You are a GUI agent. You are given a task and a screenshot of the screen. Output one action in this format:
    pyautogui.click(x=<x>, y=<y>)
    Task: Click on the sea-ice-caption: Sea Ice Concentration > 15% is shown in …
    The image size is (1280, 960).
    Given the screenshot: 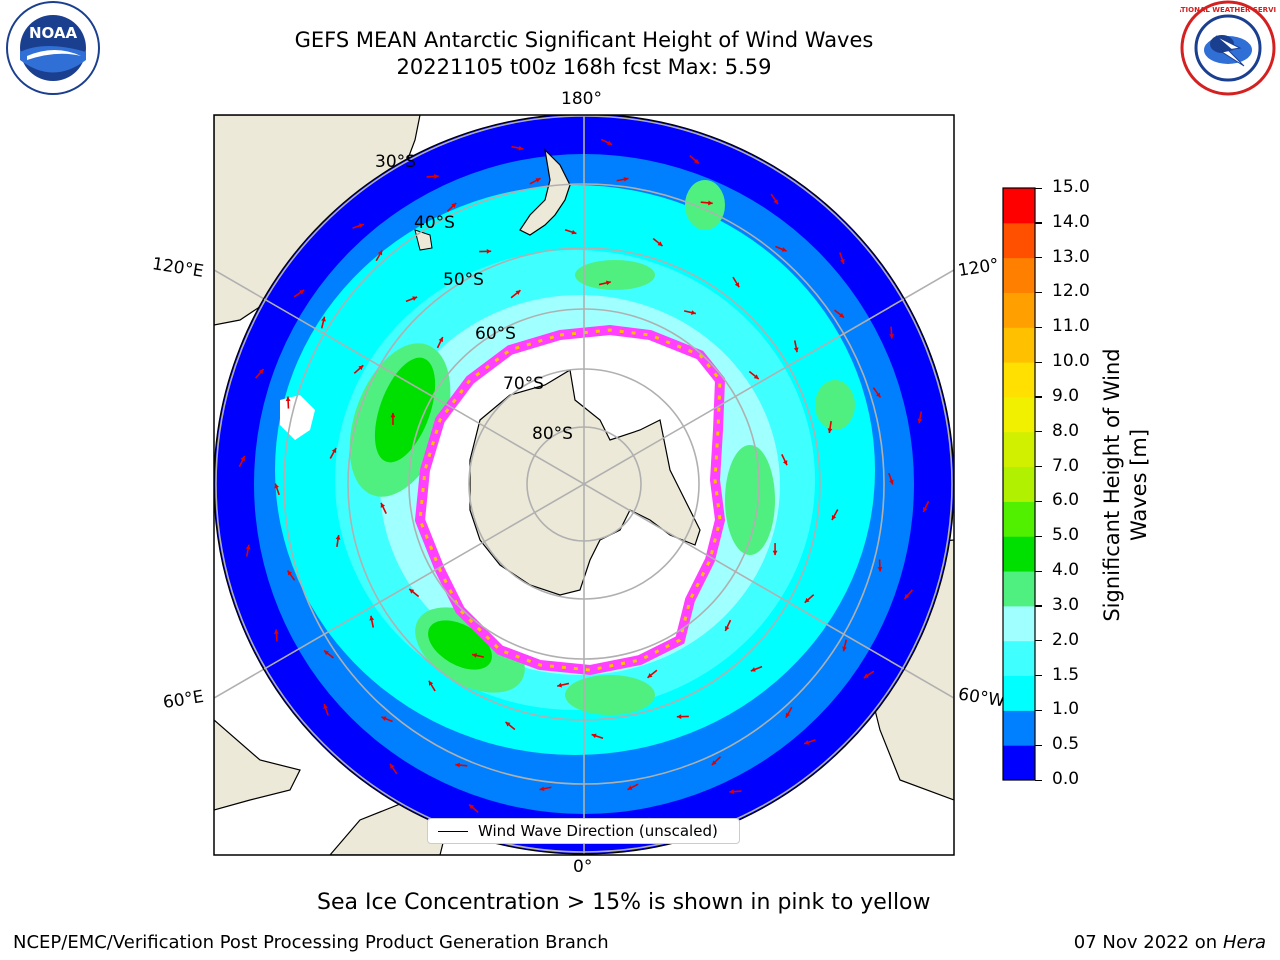 What is the action you would take?
    pyautogui.click(x=624, y=902)
    